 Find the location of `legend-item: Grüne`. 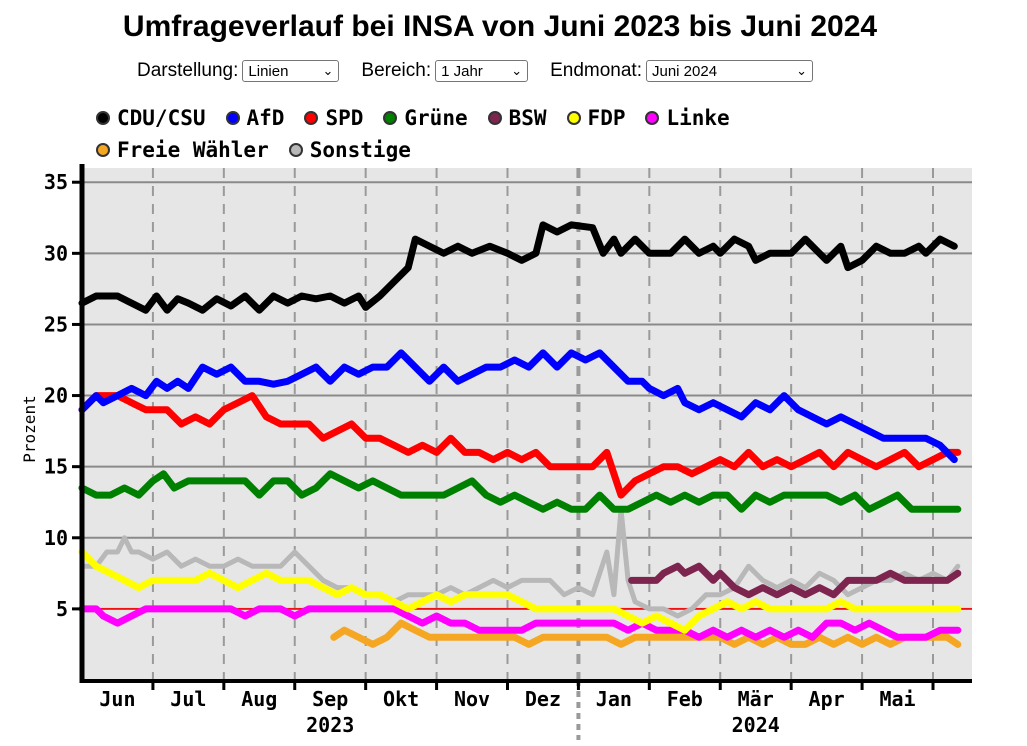

legend-item: Grüne is located at coordinates (425, 118).